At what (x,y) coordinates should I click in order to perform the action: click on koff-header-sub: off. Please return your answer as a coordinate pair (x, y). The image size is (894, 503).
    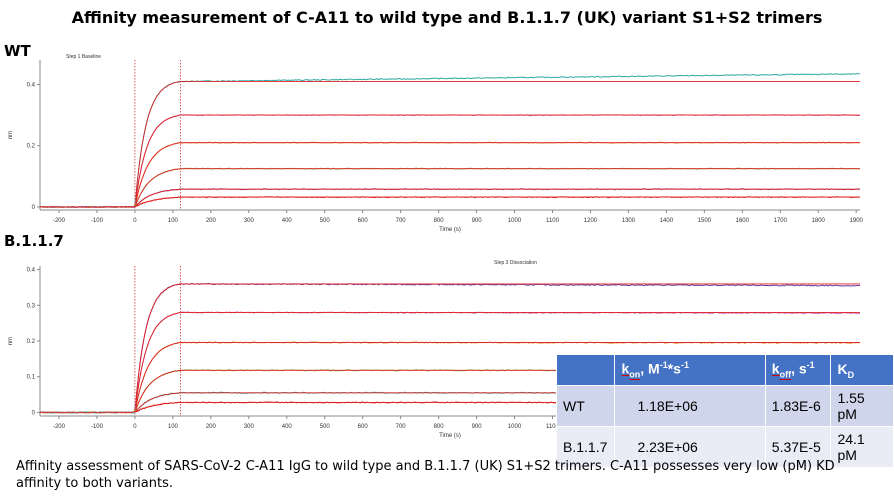
    Looking at the image, I should click on (785, 374).